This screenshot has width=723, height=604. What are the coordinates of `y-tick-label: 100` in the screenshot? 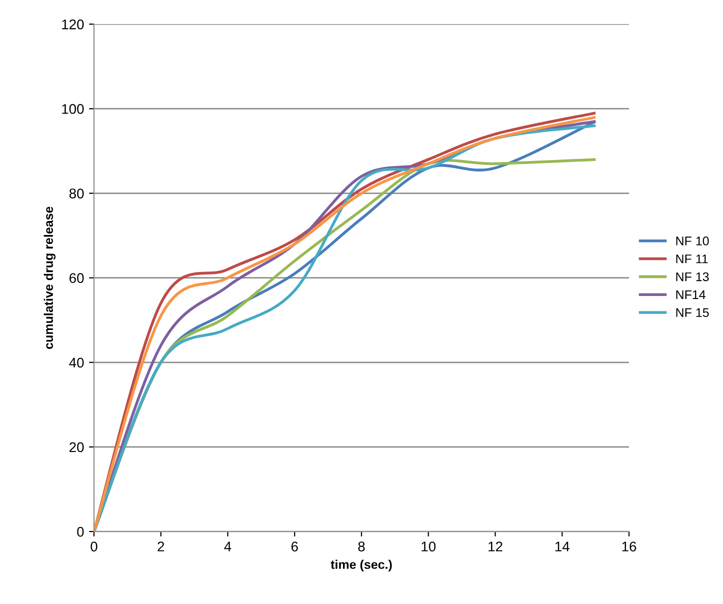 It's located at (73, 109).